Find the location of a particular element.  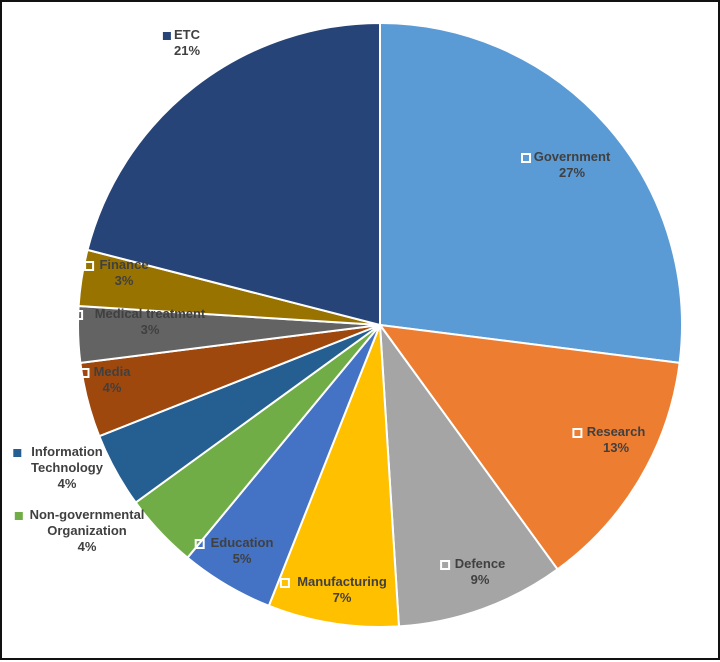

slice-percent-etc: 21% is located at coordinates (187, 50).